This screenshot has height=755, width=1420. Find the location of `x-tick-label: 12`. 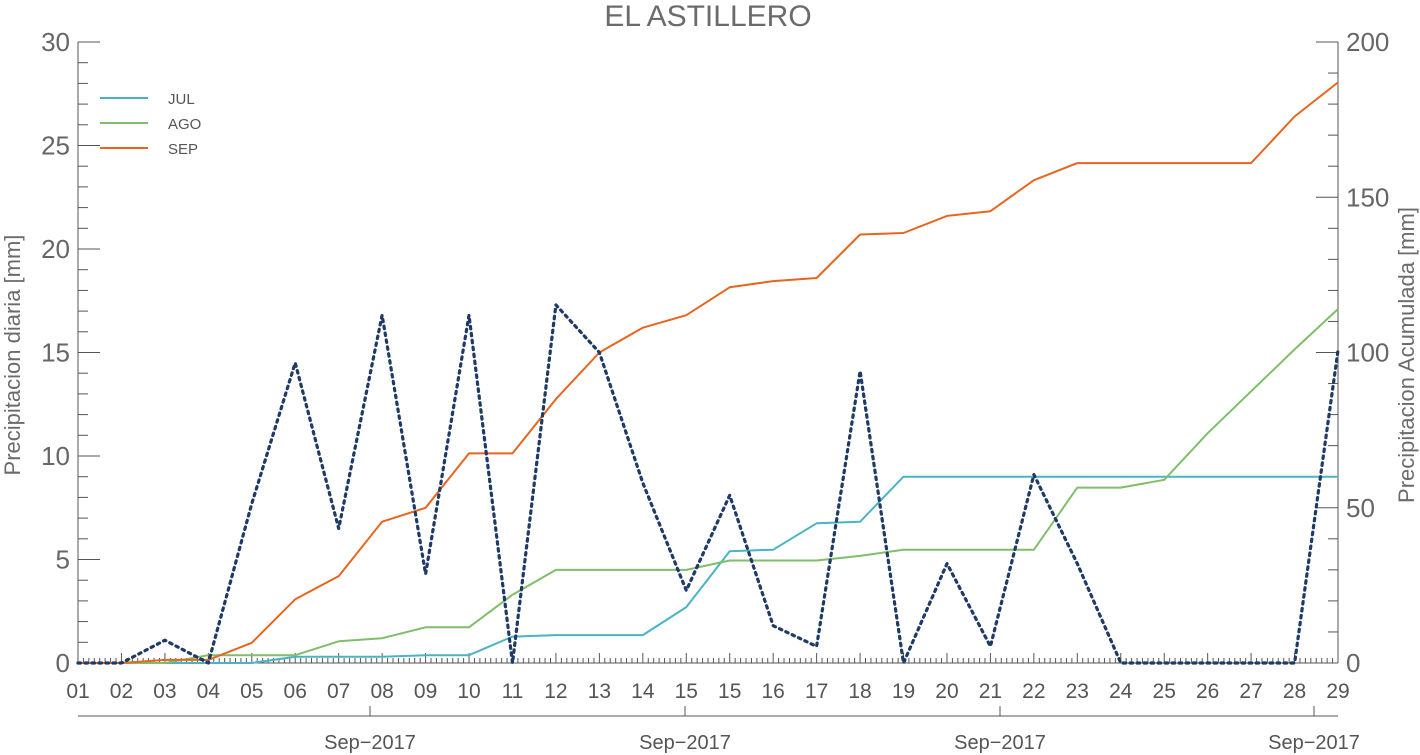

x-tick-label: 12 is located at coordinates (555, 691).